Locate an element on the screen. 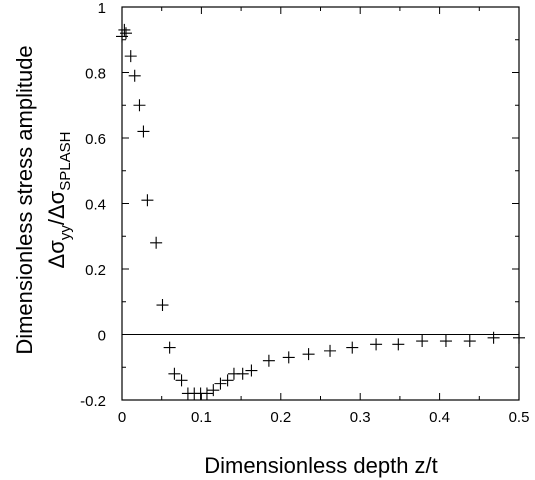 The image size is (535, 480). x-tick-label: 0.5 is located at coordinates (519, 417).